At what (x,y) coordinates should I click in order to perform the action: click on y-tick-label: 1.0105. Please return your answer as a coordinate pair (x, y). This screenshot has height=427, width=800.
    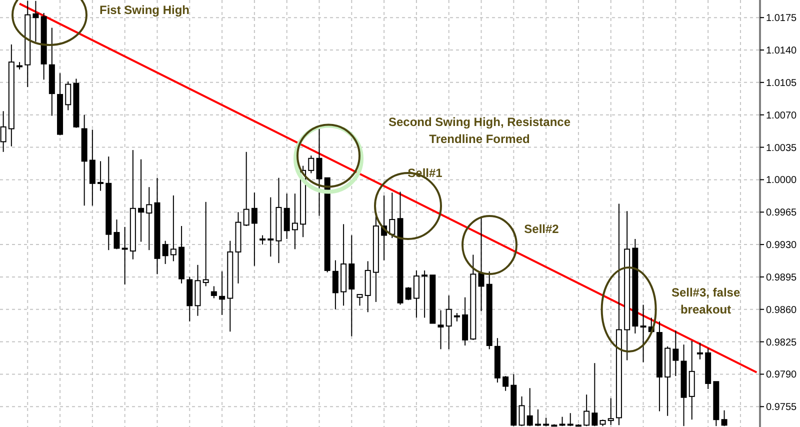
    Looking at the image, I should click on (782, 83).